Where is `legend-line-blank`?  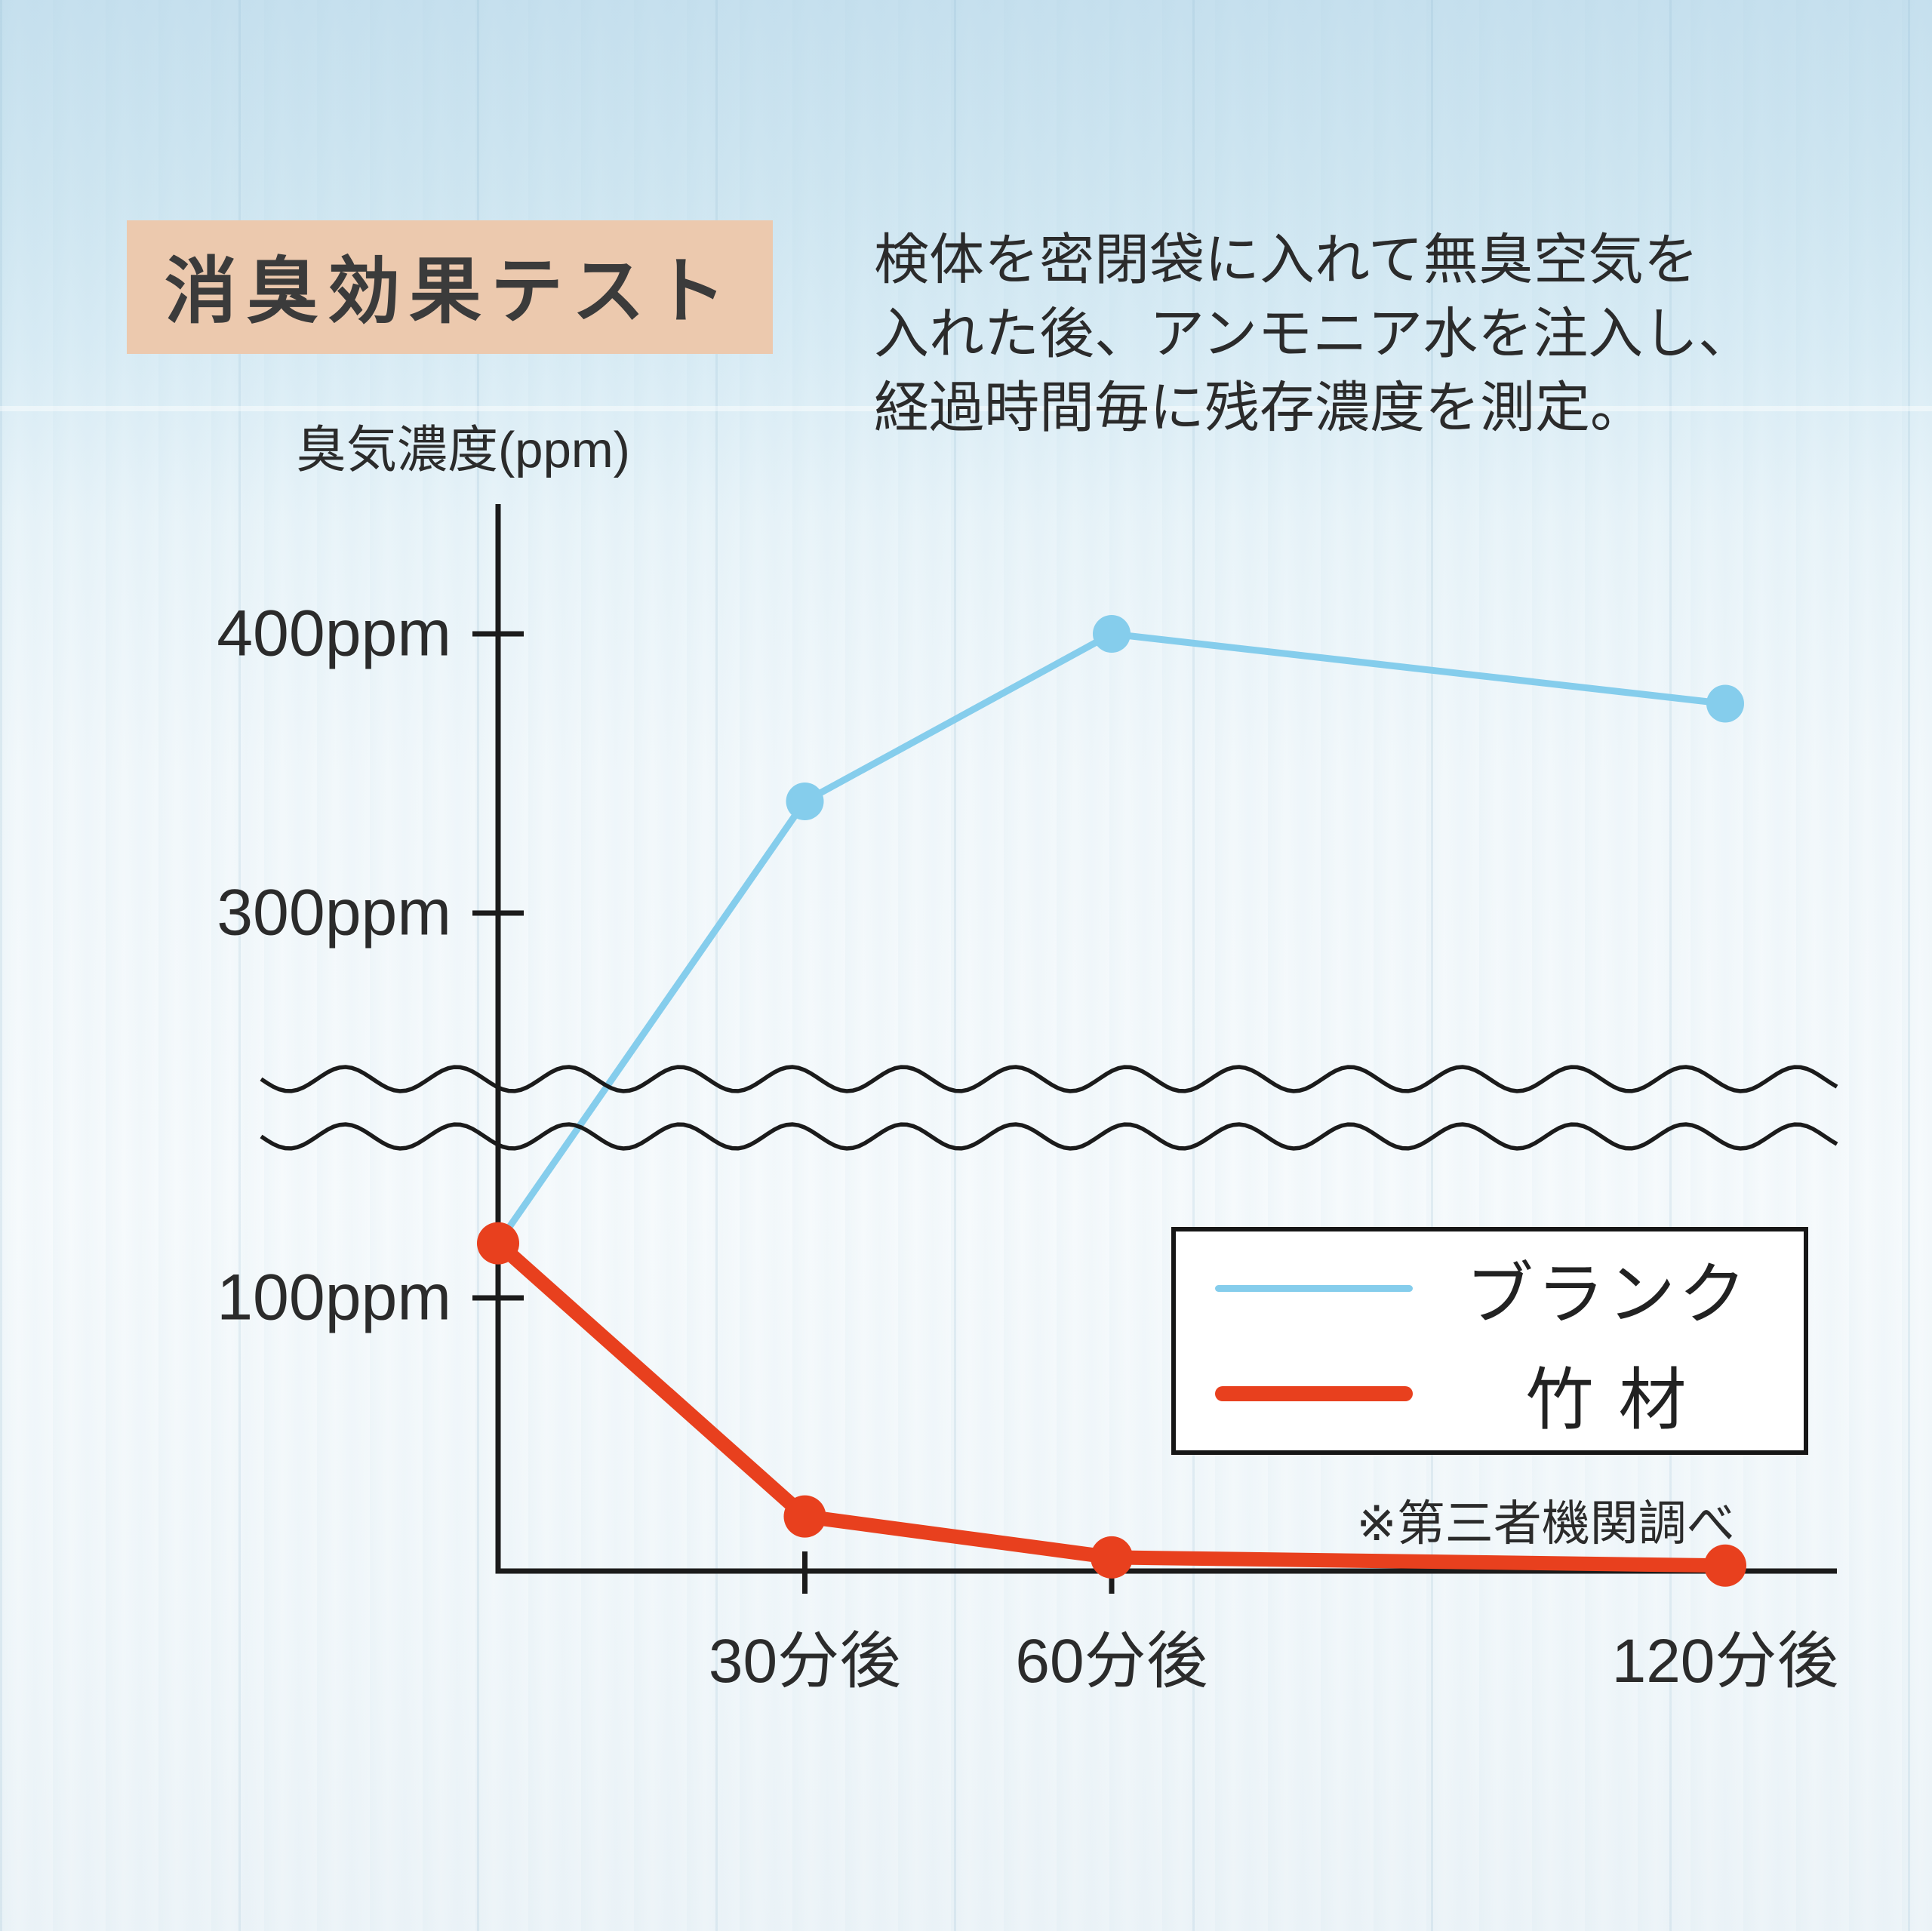
legend-line-blank is located at coordinates (1314, 1288).